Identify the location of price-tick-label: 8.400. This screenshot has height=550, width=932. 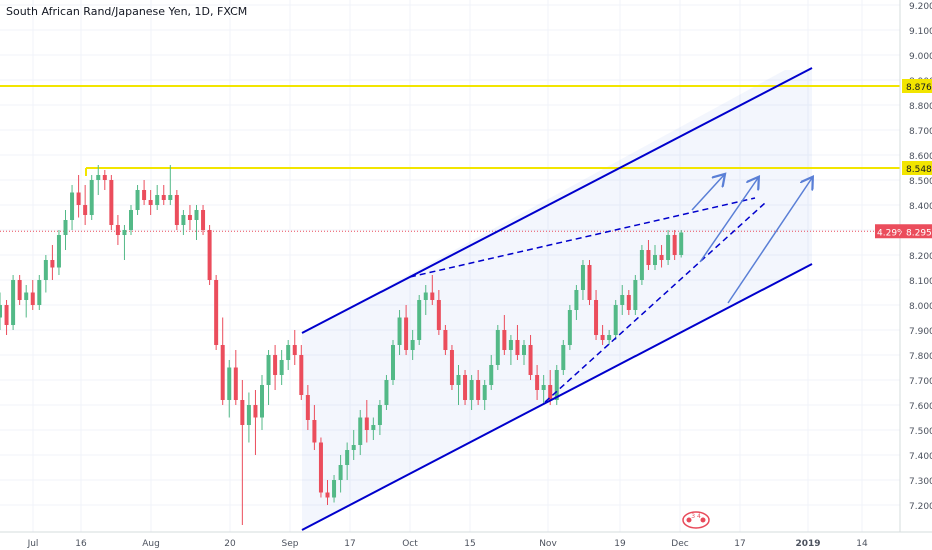
(920, 207).